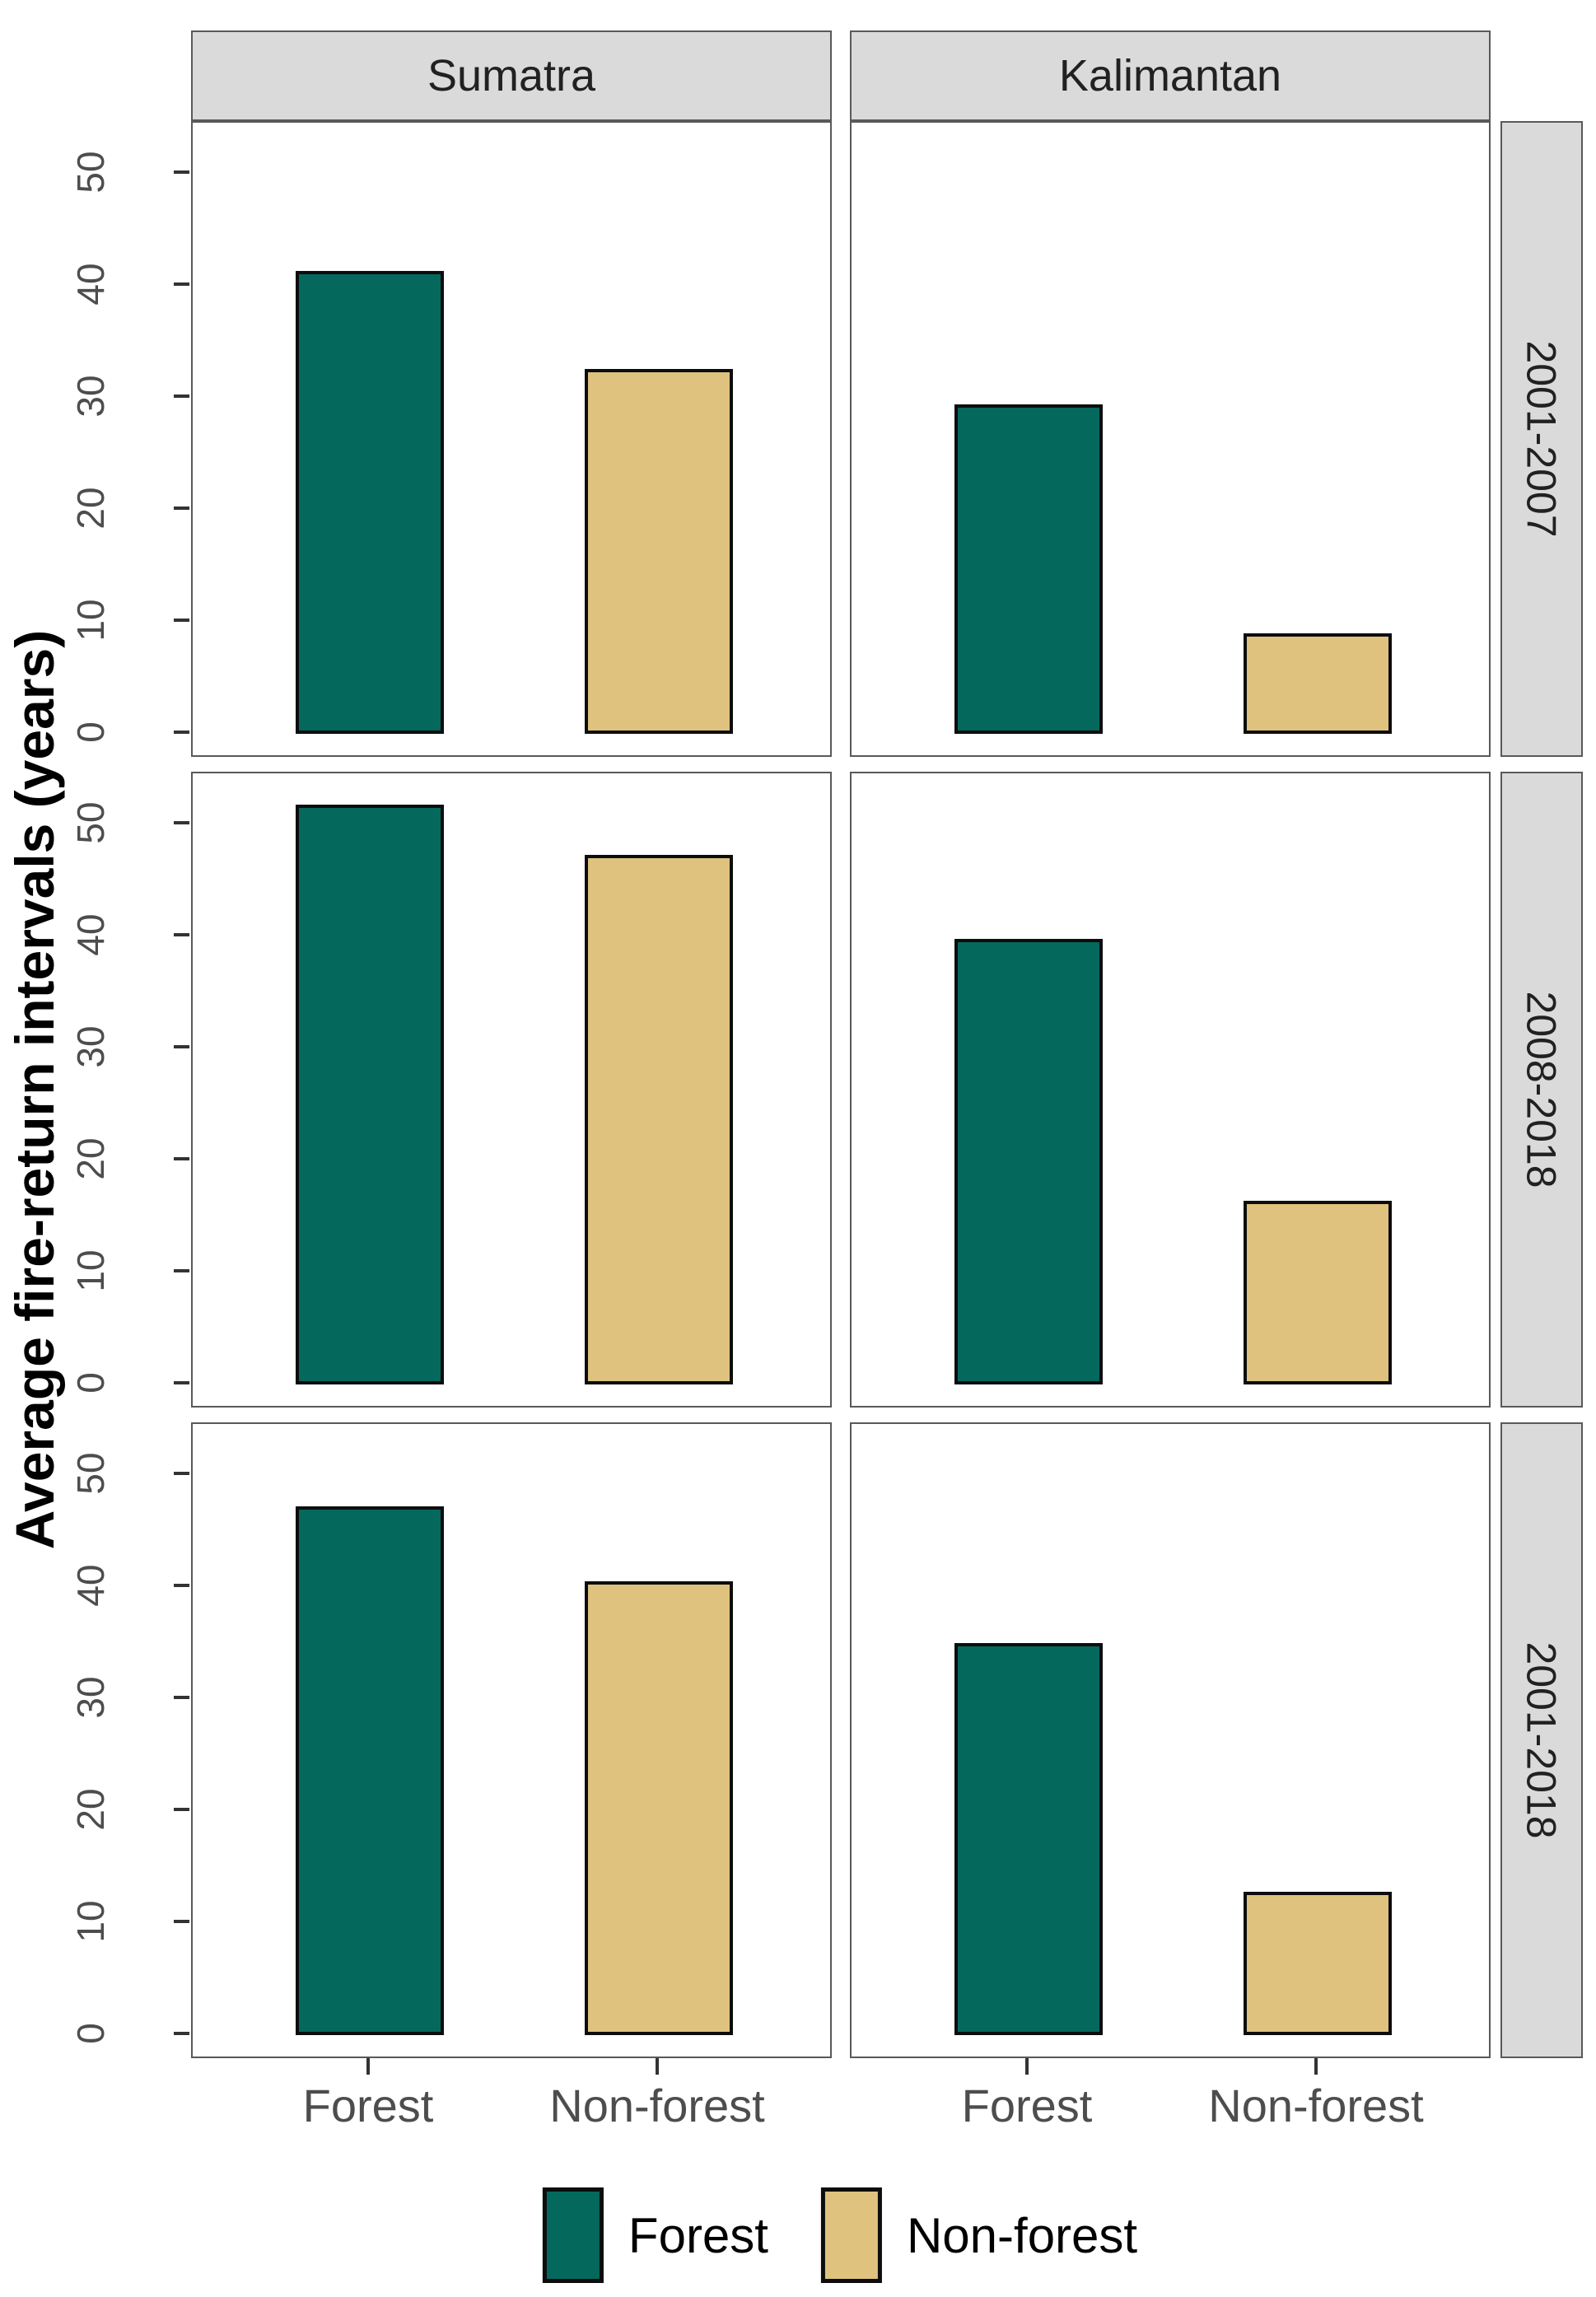 This screenshot has width=1596, height=2297. Describe the element at coordinates (370, 1094) in the screenshot. I see `bar-sumatra-2008-2018-forest` at that location.